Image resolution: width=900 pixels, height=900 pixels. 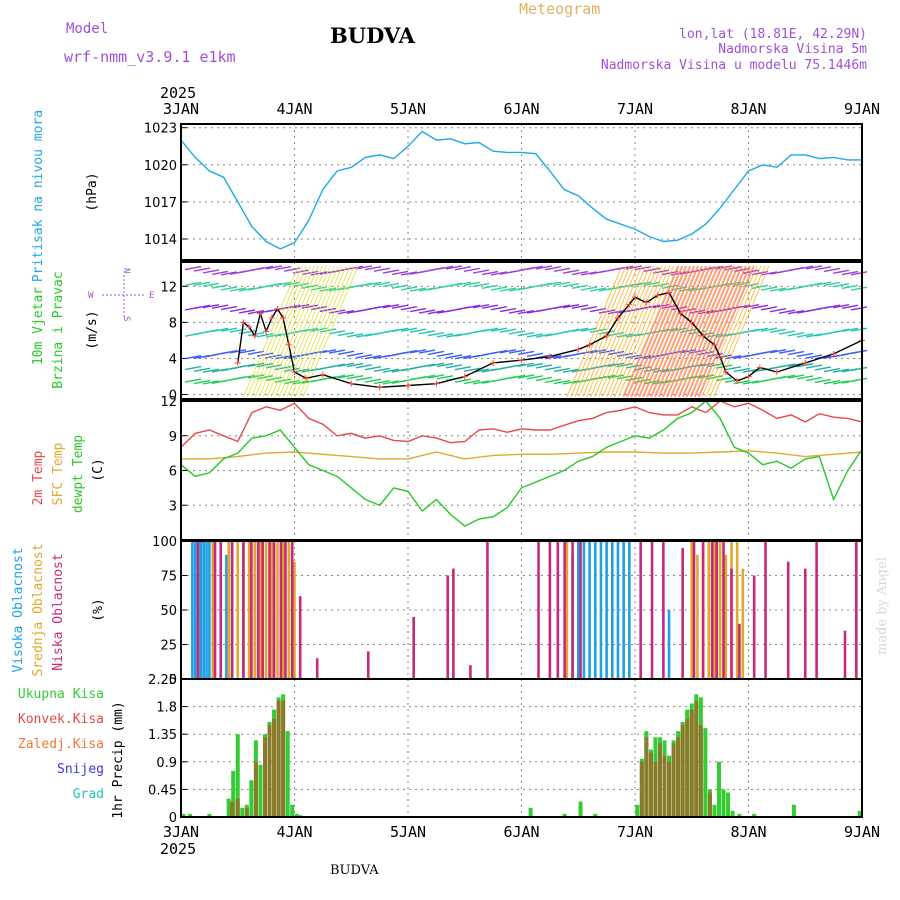 What do you see at coordinates (178, 93) in the screenshot?
I see `year-top: 2025` at bounding box center [178, 93].